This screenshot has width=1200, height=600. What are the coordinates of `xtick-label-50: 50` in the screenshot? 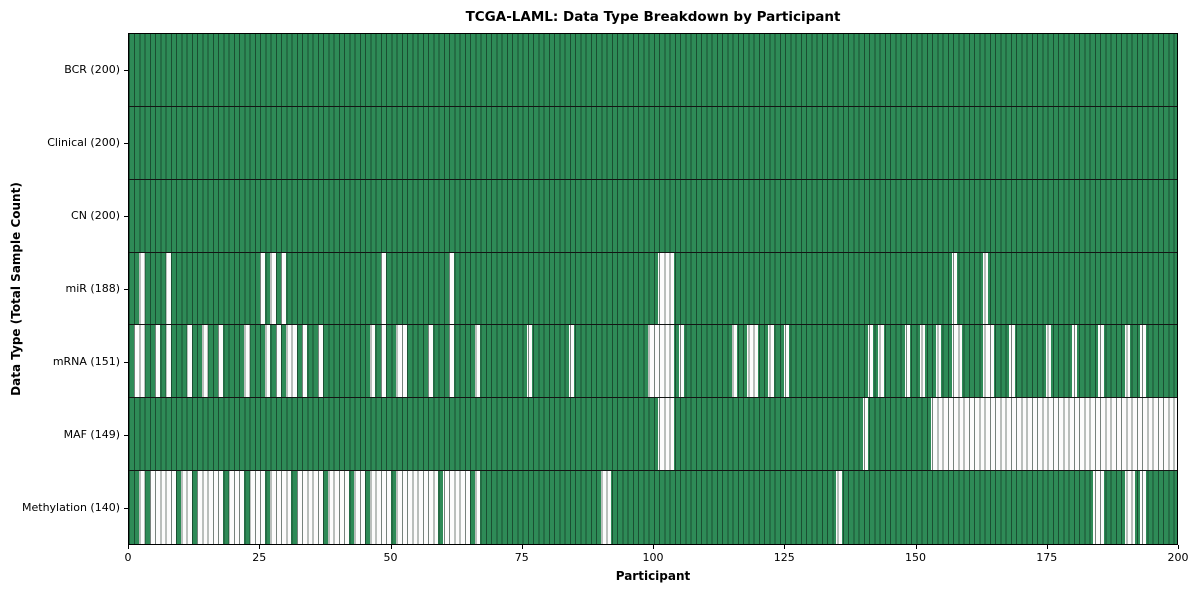 It's located at (390, 557).